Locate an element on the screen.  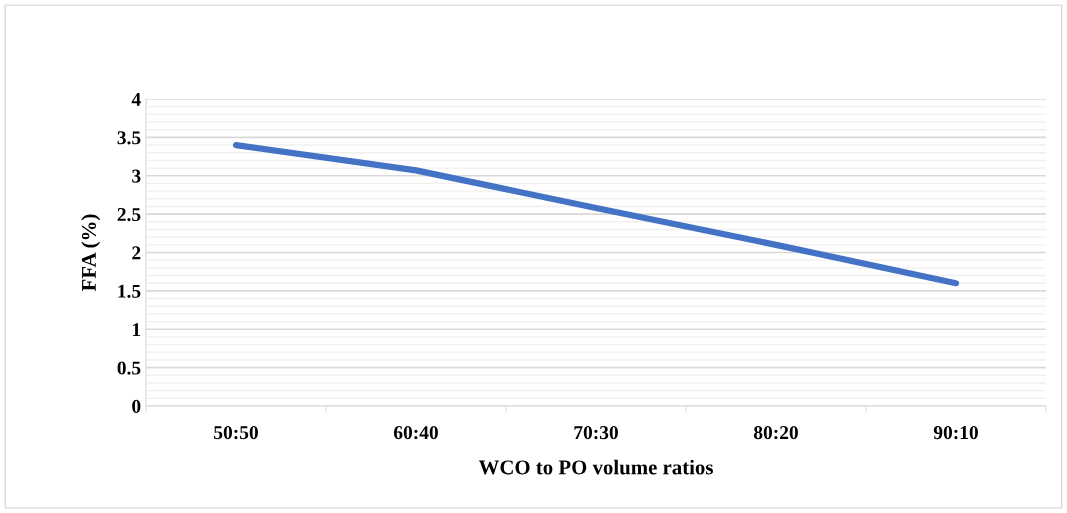
y-tick-label: 1 is located at coordinates (136, 329).